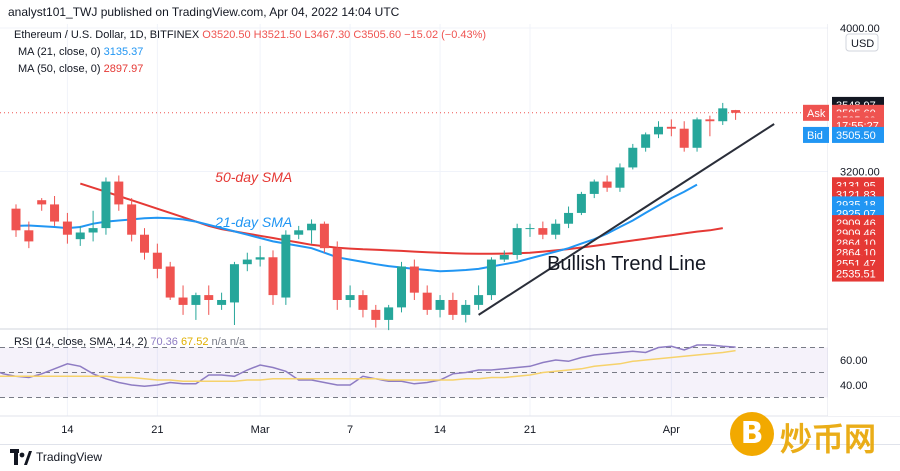  What do you see at coordinates (69, 457) in the screenshot?
I see `tradingview-brand: TradingView` at bounding box center [69, 457].